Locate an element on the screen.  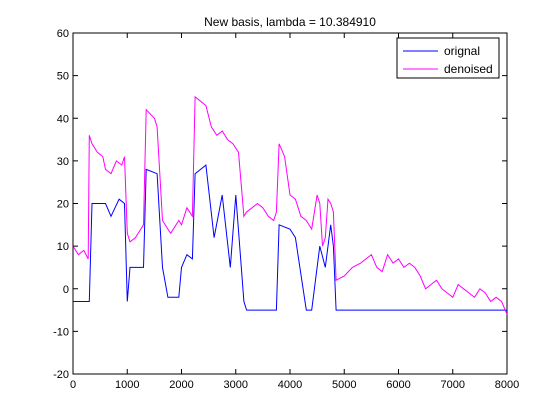
x-tick-label: 2000 is located at coordinates (181, 385).